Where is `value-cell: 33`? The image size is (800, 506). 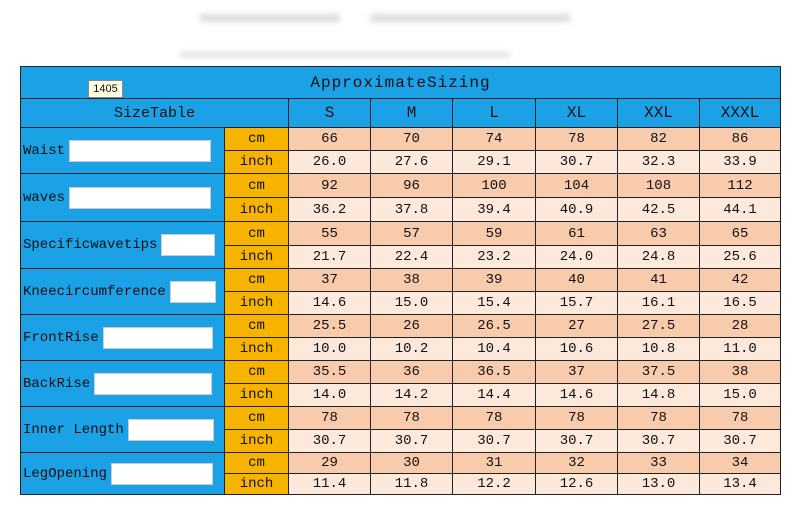 value-cell: 33 is located at coordinates (658, 463).